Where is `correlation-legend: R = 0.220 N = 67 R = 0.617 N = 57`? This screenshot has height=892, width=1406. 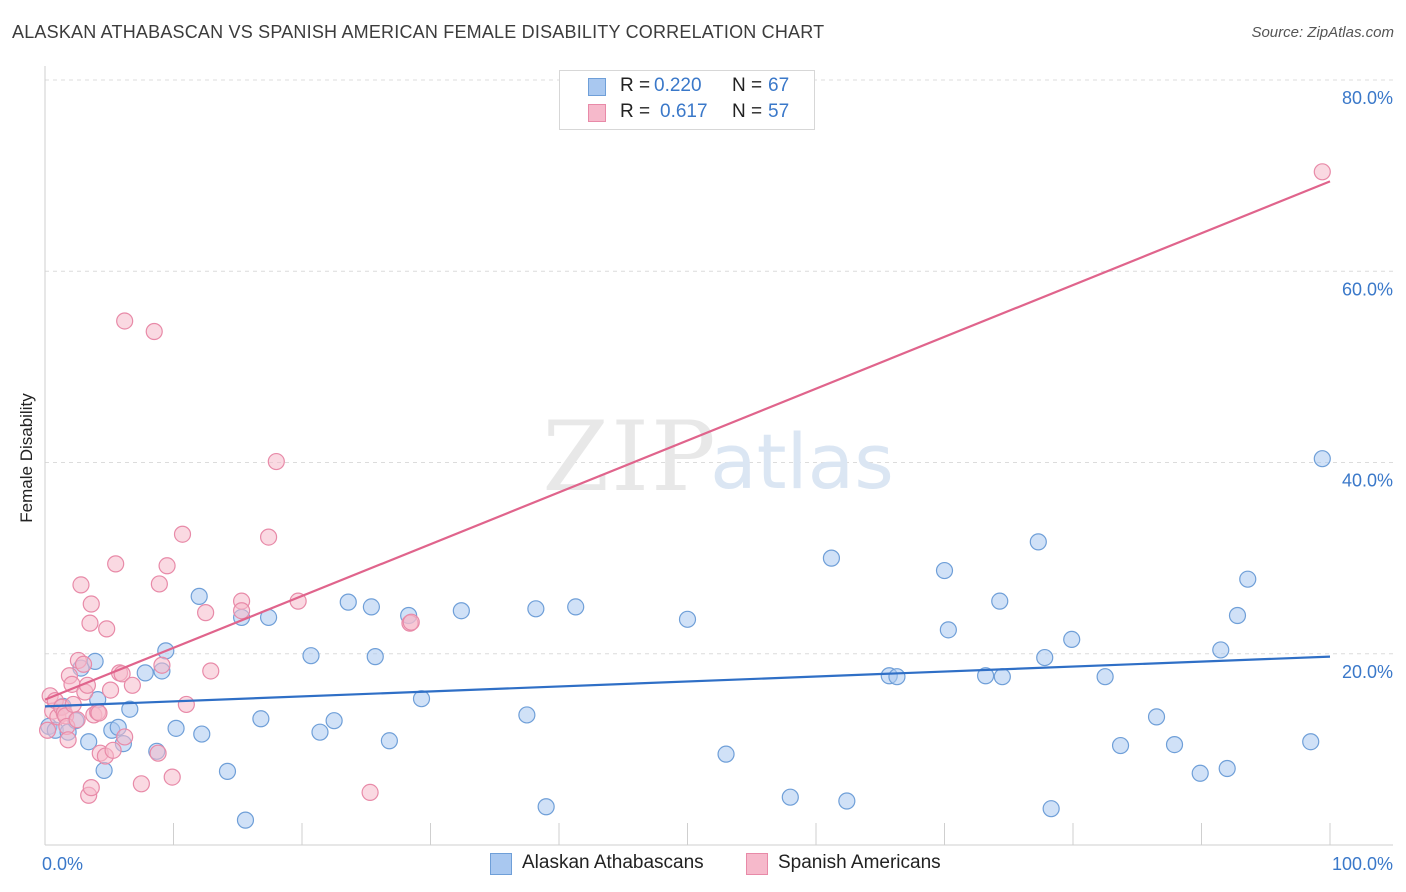 correlation-legend: R = 0.220 N = 67 R = 0.617 N = 57 is located at coordinates (687, 100).